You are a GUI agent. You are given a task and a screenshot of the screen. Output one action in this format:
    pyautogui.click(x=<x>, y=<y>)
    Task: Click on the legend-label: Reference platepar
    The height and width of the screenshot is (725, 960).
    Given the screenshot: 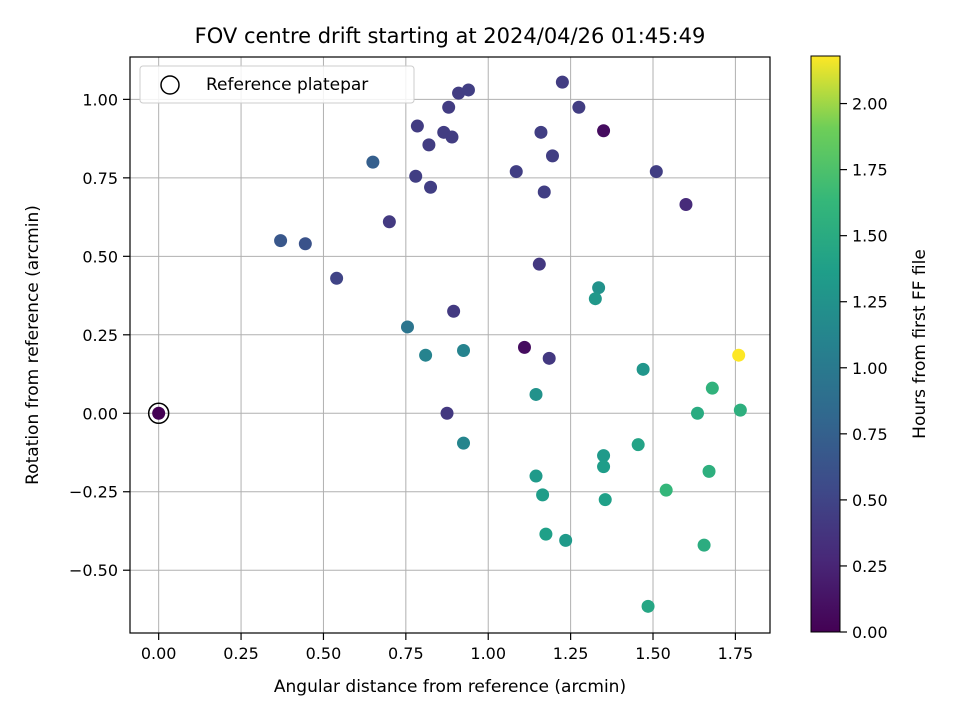 What is the action you would take?
    pyautogui.click(x=287, y=85)
    